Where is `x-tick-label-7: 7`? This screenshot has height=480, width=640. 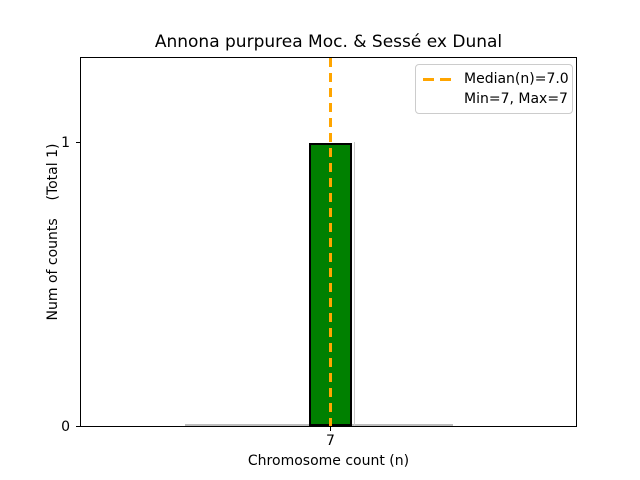
x-tick-label-7: 7 is located at coordinates (330, 441).